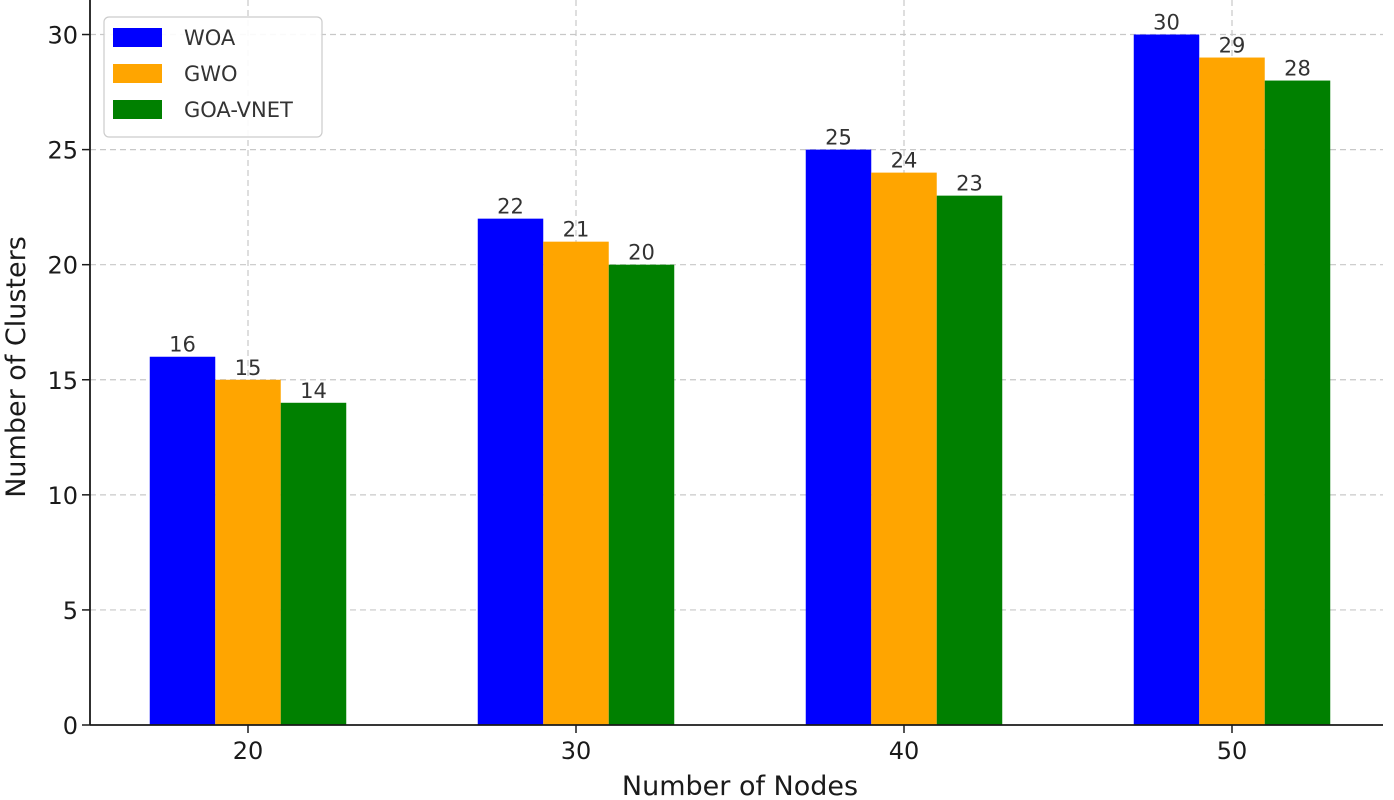  What do you see at coordinates (740, 785) in the screenshot?
I see `x-axis-title: Number of Nodes` at bounding box center [740, 785].